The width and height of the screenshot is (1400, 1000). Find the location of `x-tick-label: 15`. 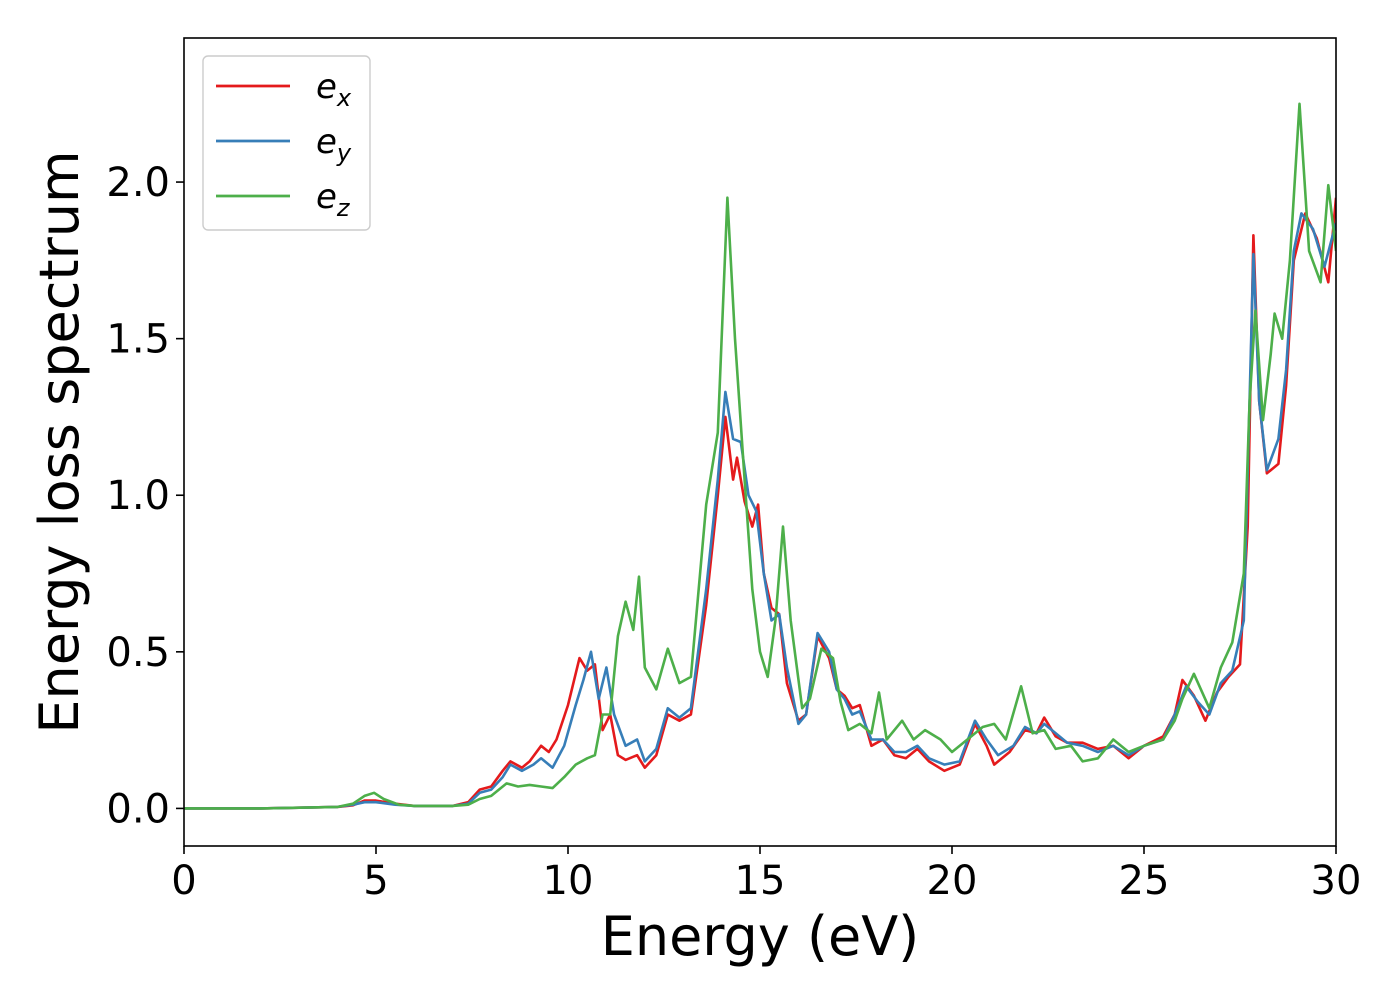

x-tick-label: 15 is located at coordinates (760, 881).